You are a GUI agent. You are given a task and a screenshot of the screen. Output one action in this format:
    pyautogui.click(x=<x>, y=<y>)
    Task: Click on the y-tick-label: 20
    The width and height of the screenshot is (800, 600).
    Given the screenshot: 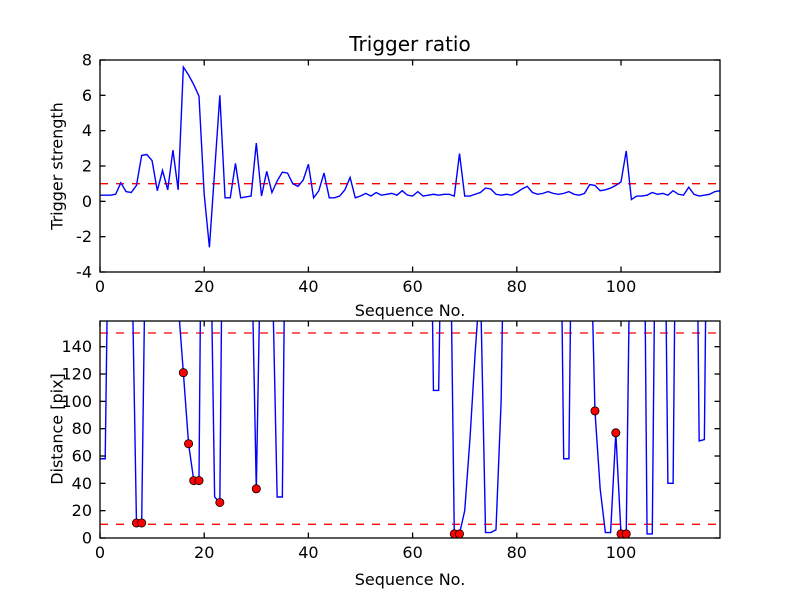 What is the action you would take?
    pyautogui.click(x=82, y=510)
    